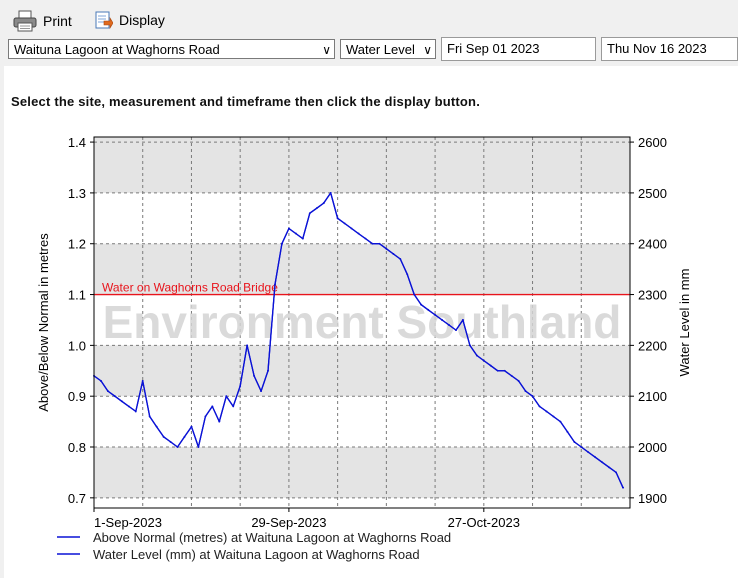  I want to click on y-tick-label: 1.4, so click(77, 142).